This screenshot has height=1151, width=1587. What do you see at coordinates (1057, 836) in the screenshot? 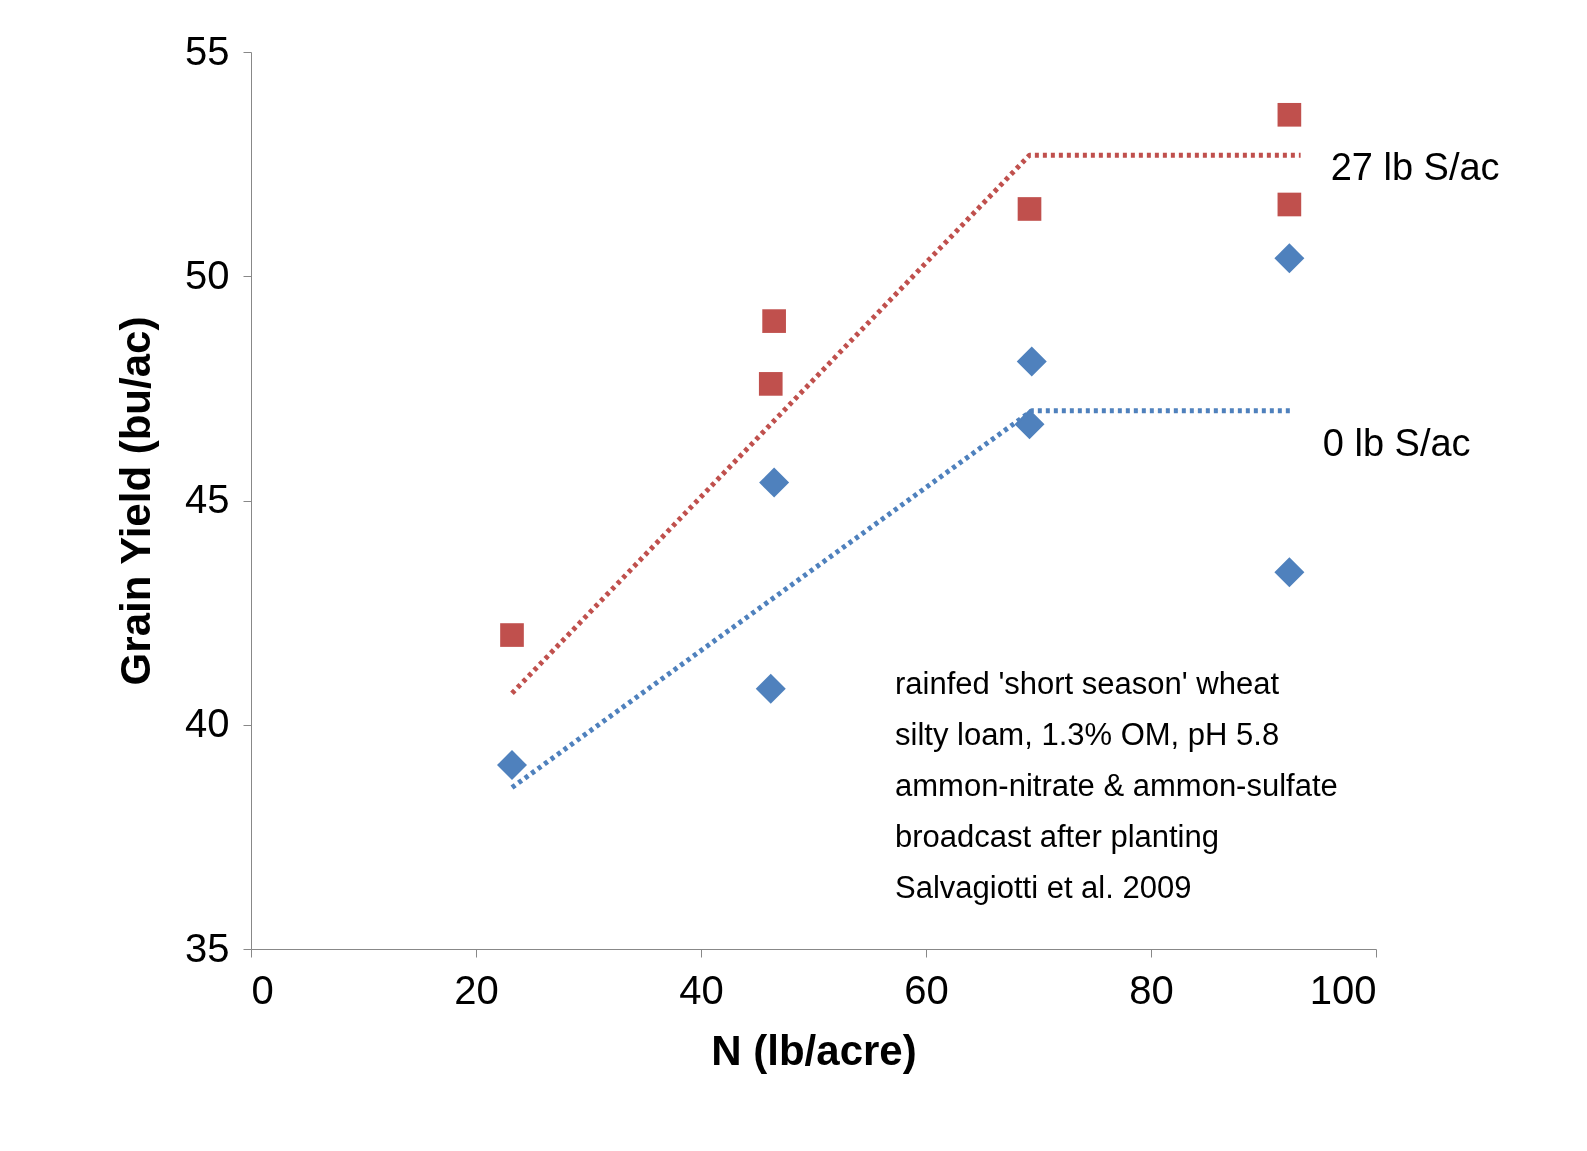
I see `annotation: broadcast after planting` at bounding box center [1057, 836].